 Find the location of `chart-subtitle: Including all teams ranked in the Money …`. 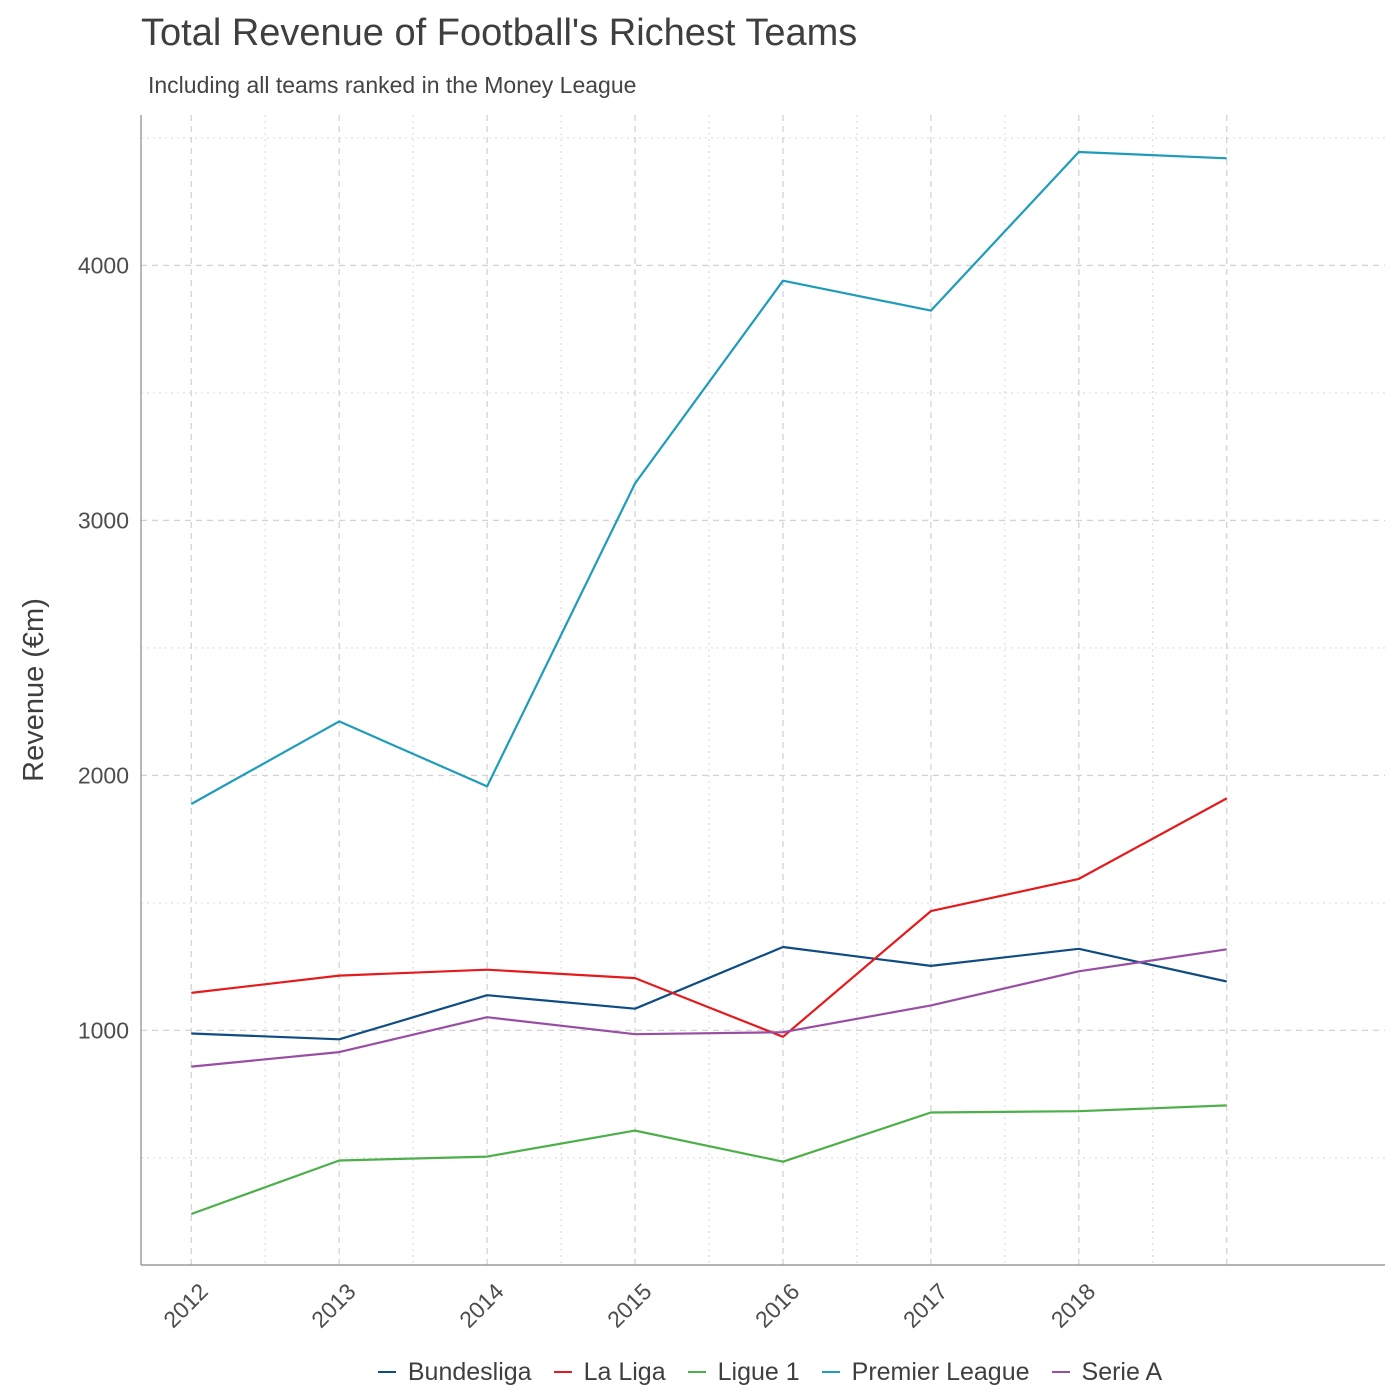

chart-subtitle: Including all teams ranked in the Money … is located at coordinates (392, 85).